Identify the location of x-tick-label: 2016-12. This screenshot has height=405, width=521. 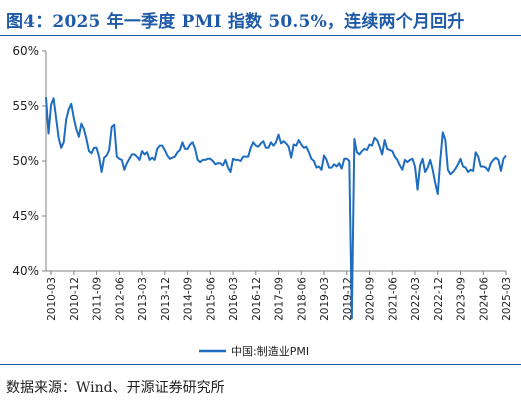
(257, 299).